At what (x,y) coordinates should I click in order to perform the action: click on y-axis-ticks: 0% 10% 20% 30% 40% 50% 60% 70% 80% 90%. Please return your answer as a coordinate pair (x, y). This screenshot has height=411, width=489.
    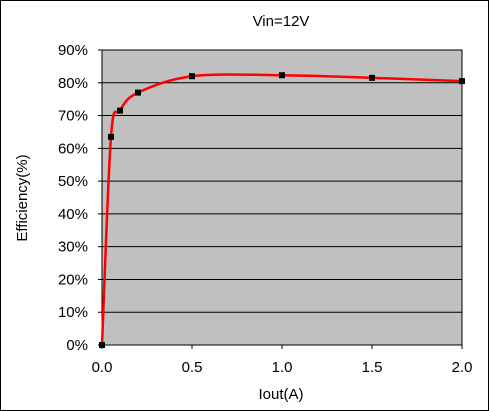
    Looking at the image, I should click on (80, 198).